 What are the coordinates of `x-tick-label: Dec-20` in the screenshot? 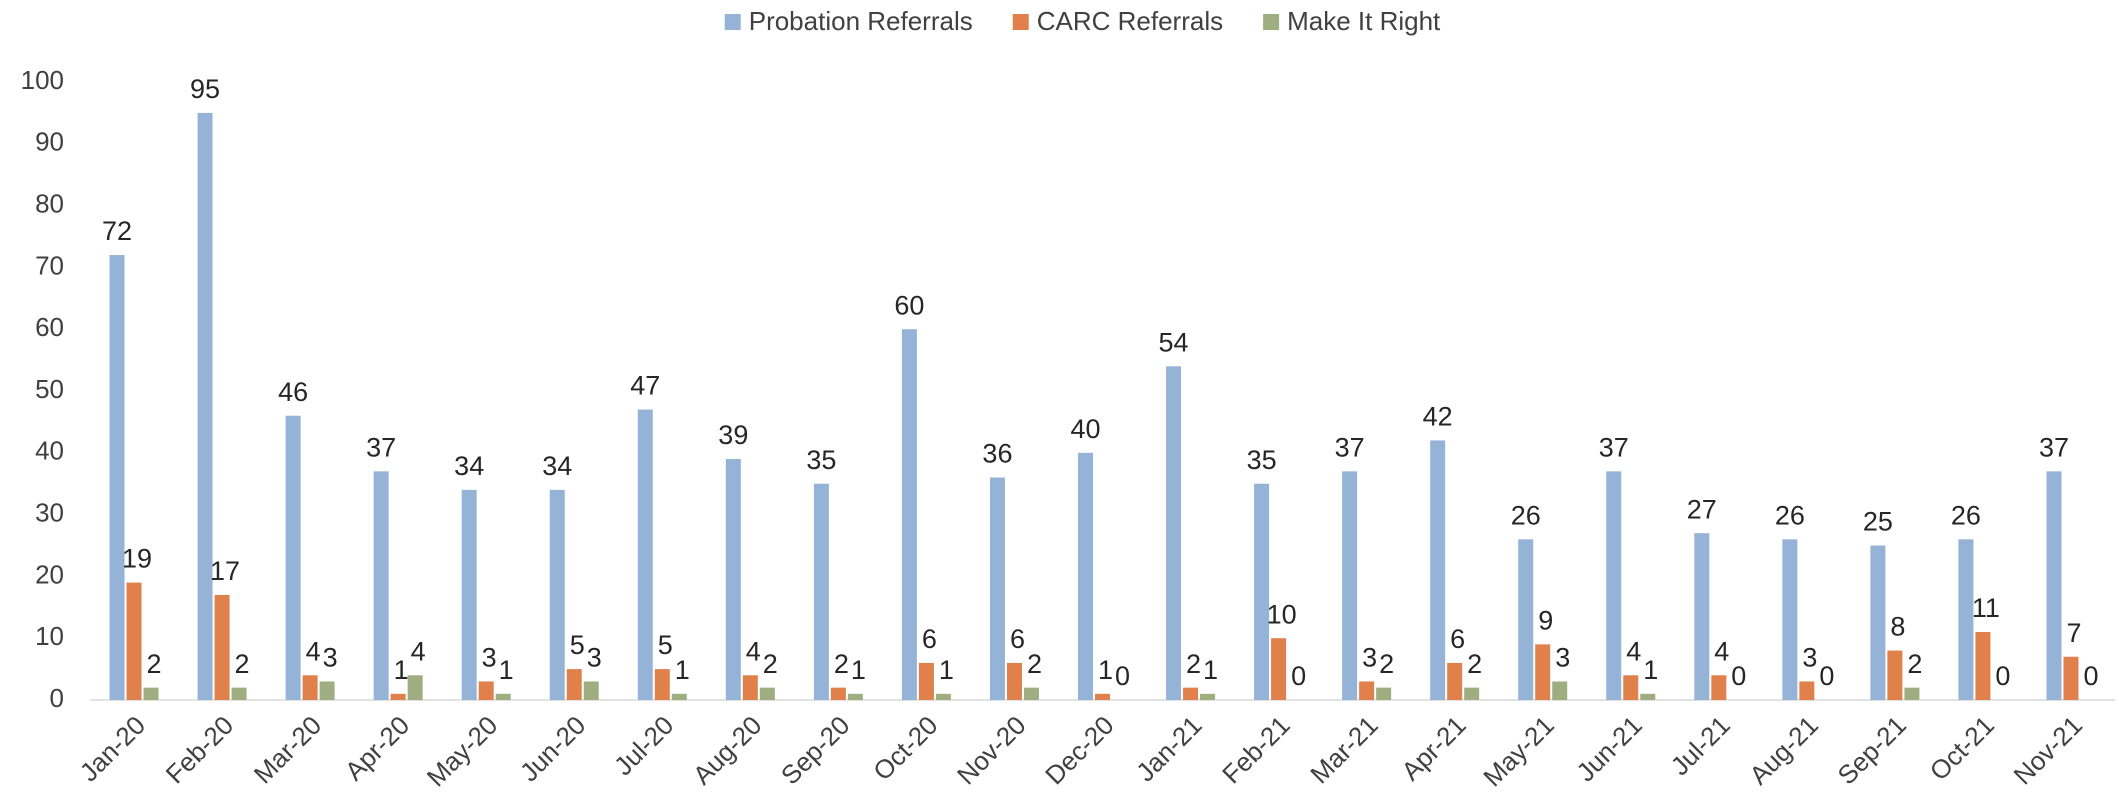 It's located at (1079, 750).